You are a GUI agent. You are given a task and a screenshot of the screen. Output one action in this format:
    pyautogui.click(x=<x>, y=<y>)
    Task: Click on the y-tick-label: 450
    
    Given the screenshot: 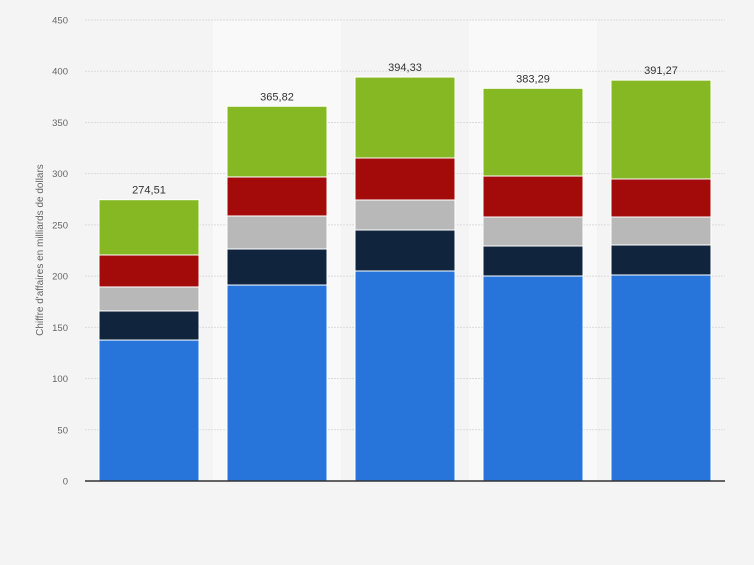 What is the action you would take?
    pyautogui.click(x=60, y=21)
    